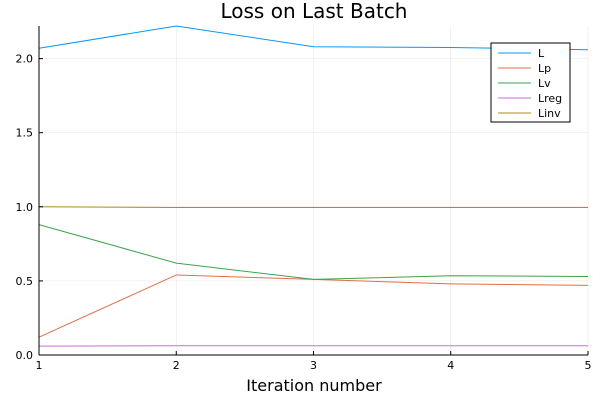 The image size is (600, 400). What do you see at coordinates (39, 365) in the screenshot?
I see `x-tick-label: 1` at bounding box center [39, 365].